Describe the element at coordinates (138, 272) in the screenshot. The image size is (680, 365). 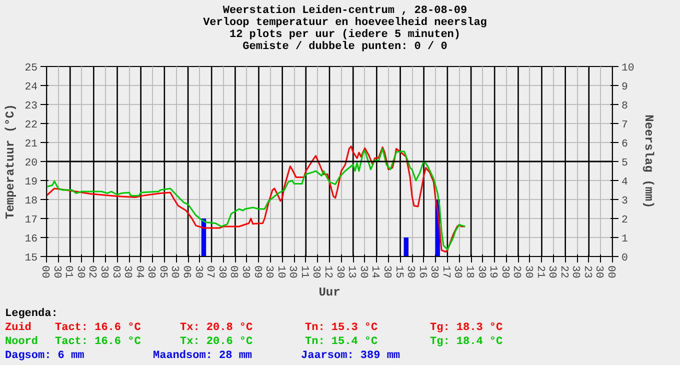
I see `x-tick-label: 04` at that location.